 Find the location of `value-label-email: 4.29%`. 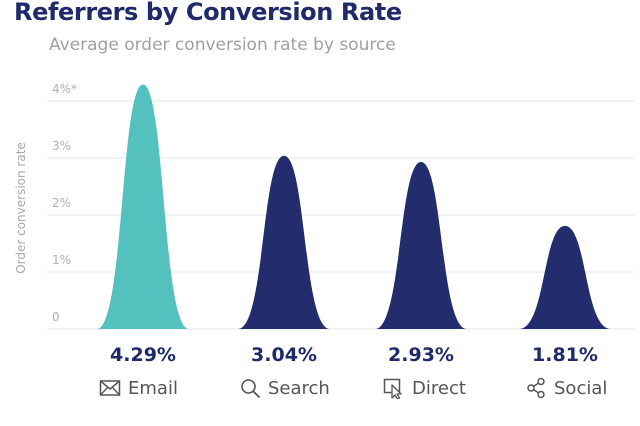

value-label-email: 4.29% is located at coordinates (143, 355).